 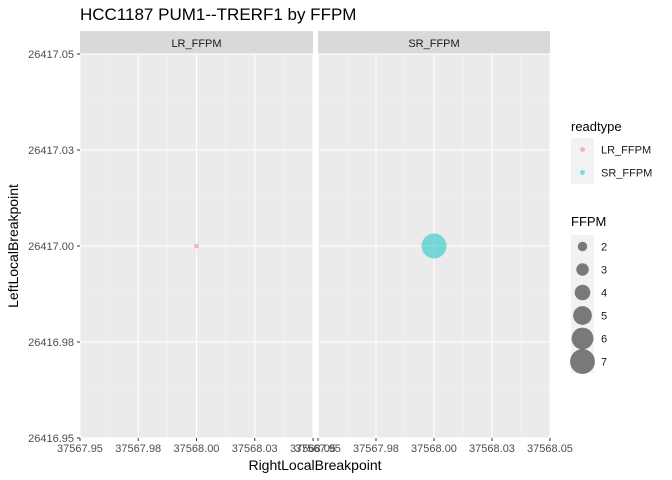 What do you see at coordinates (626, 151) in the screenshot?
I see `legend-label: LR_FFPM` at bounding box center [626, 151].